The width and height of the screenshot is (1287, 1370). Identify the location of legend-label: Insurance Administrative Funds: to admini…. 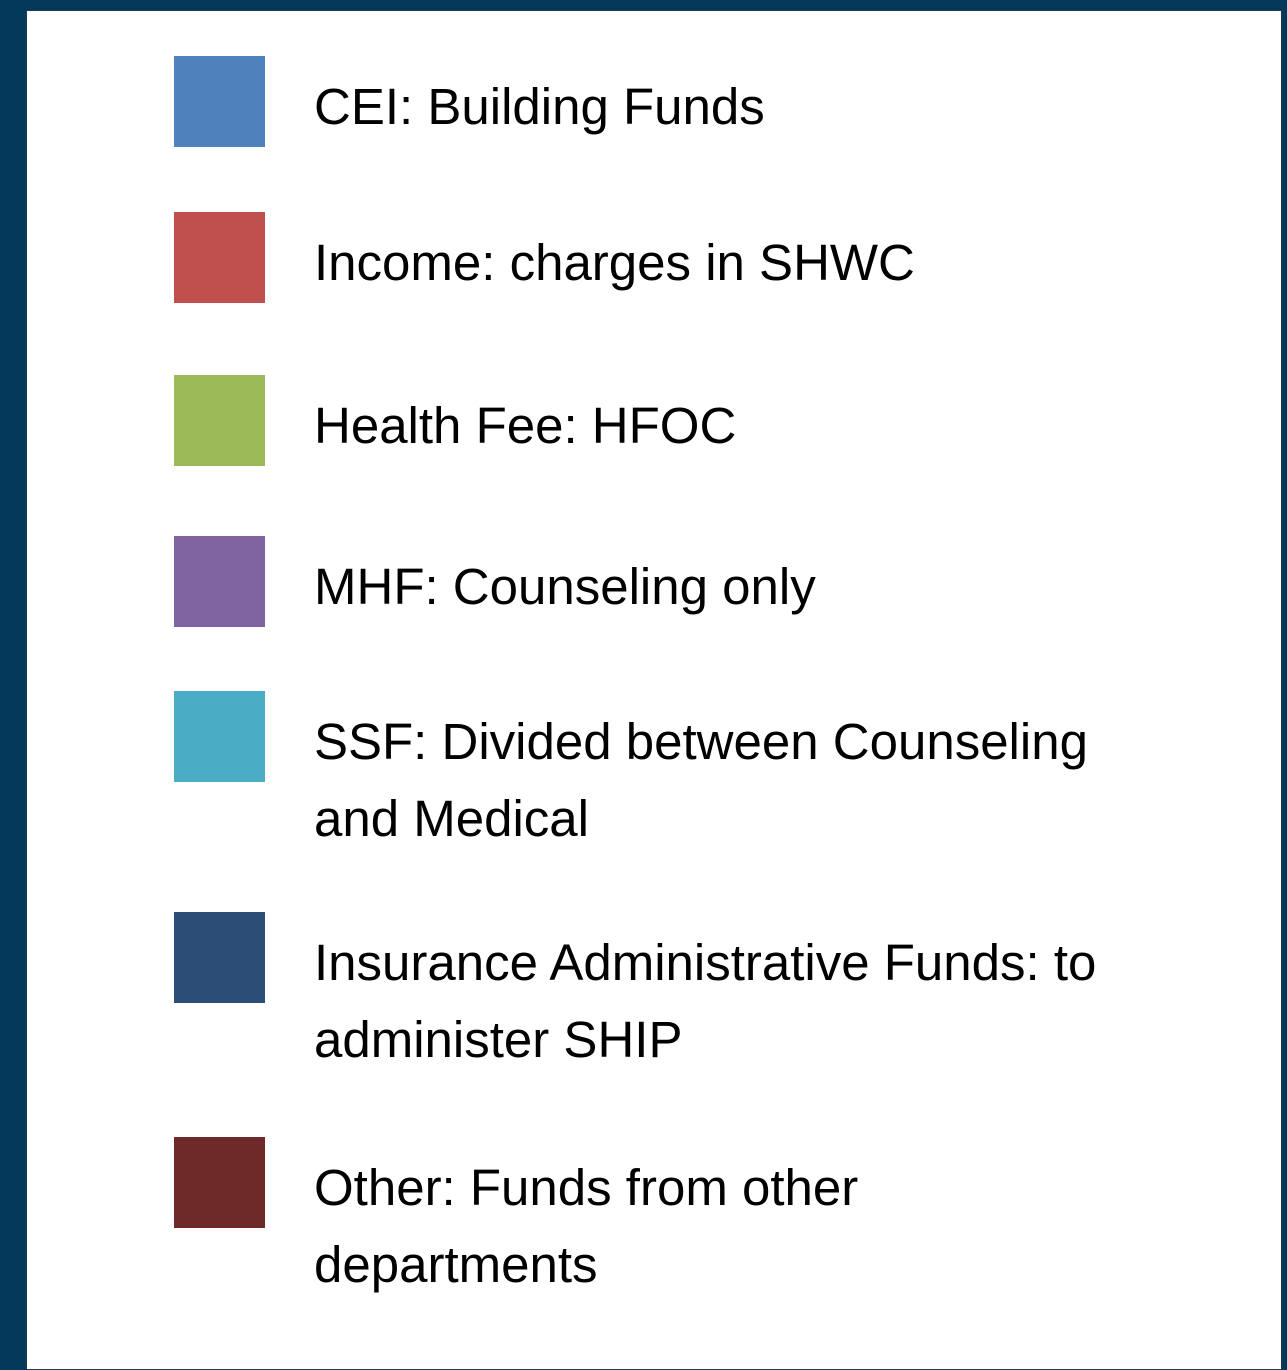
(705, 1001).